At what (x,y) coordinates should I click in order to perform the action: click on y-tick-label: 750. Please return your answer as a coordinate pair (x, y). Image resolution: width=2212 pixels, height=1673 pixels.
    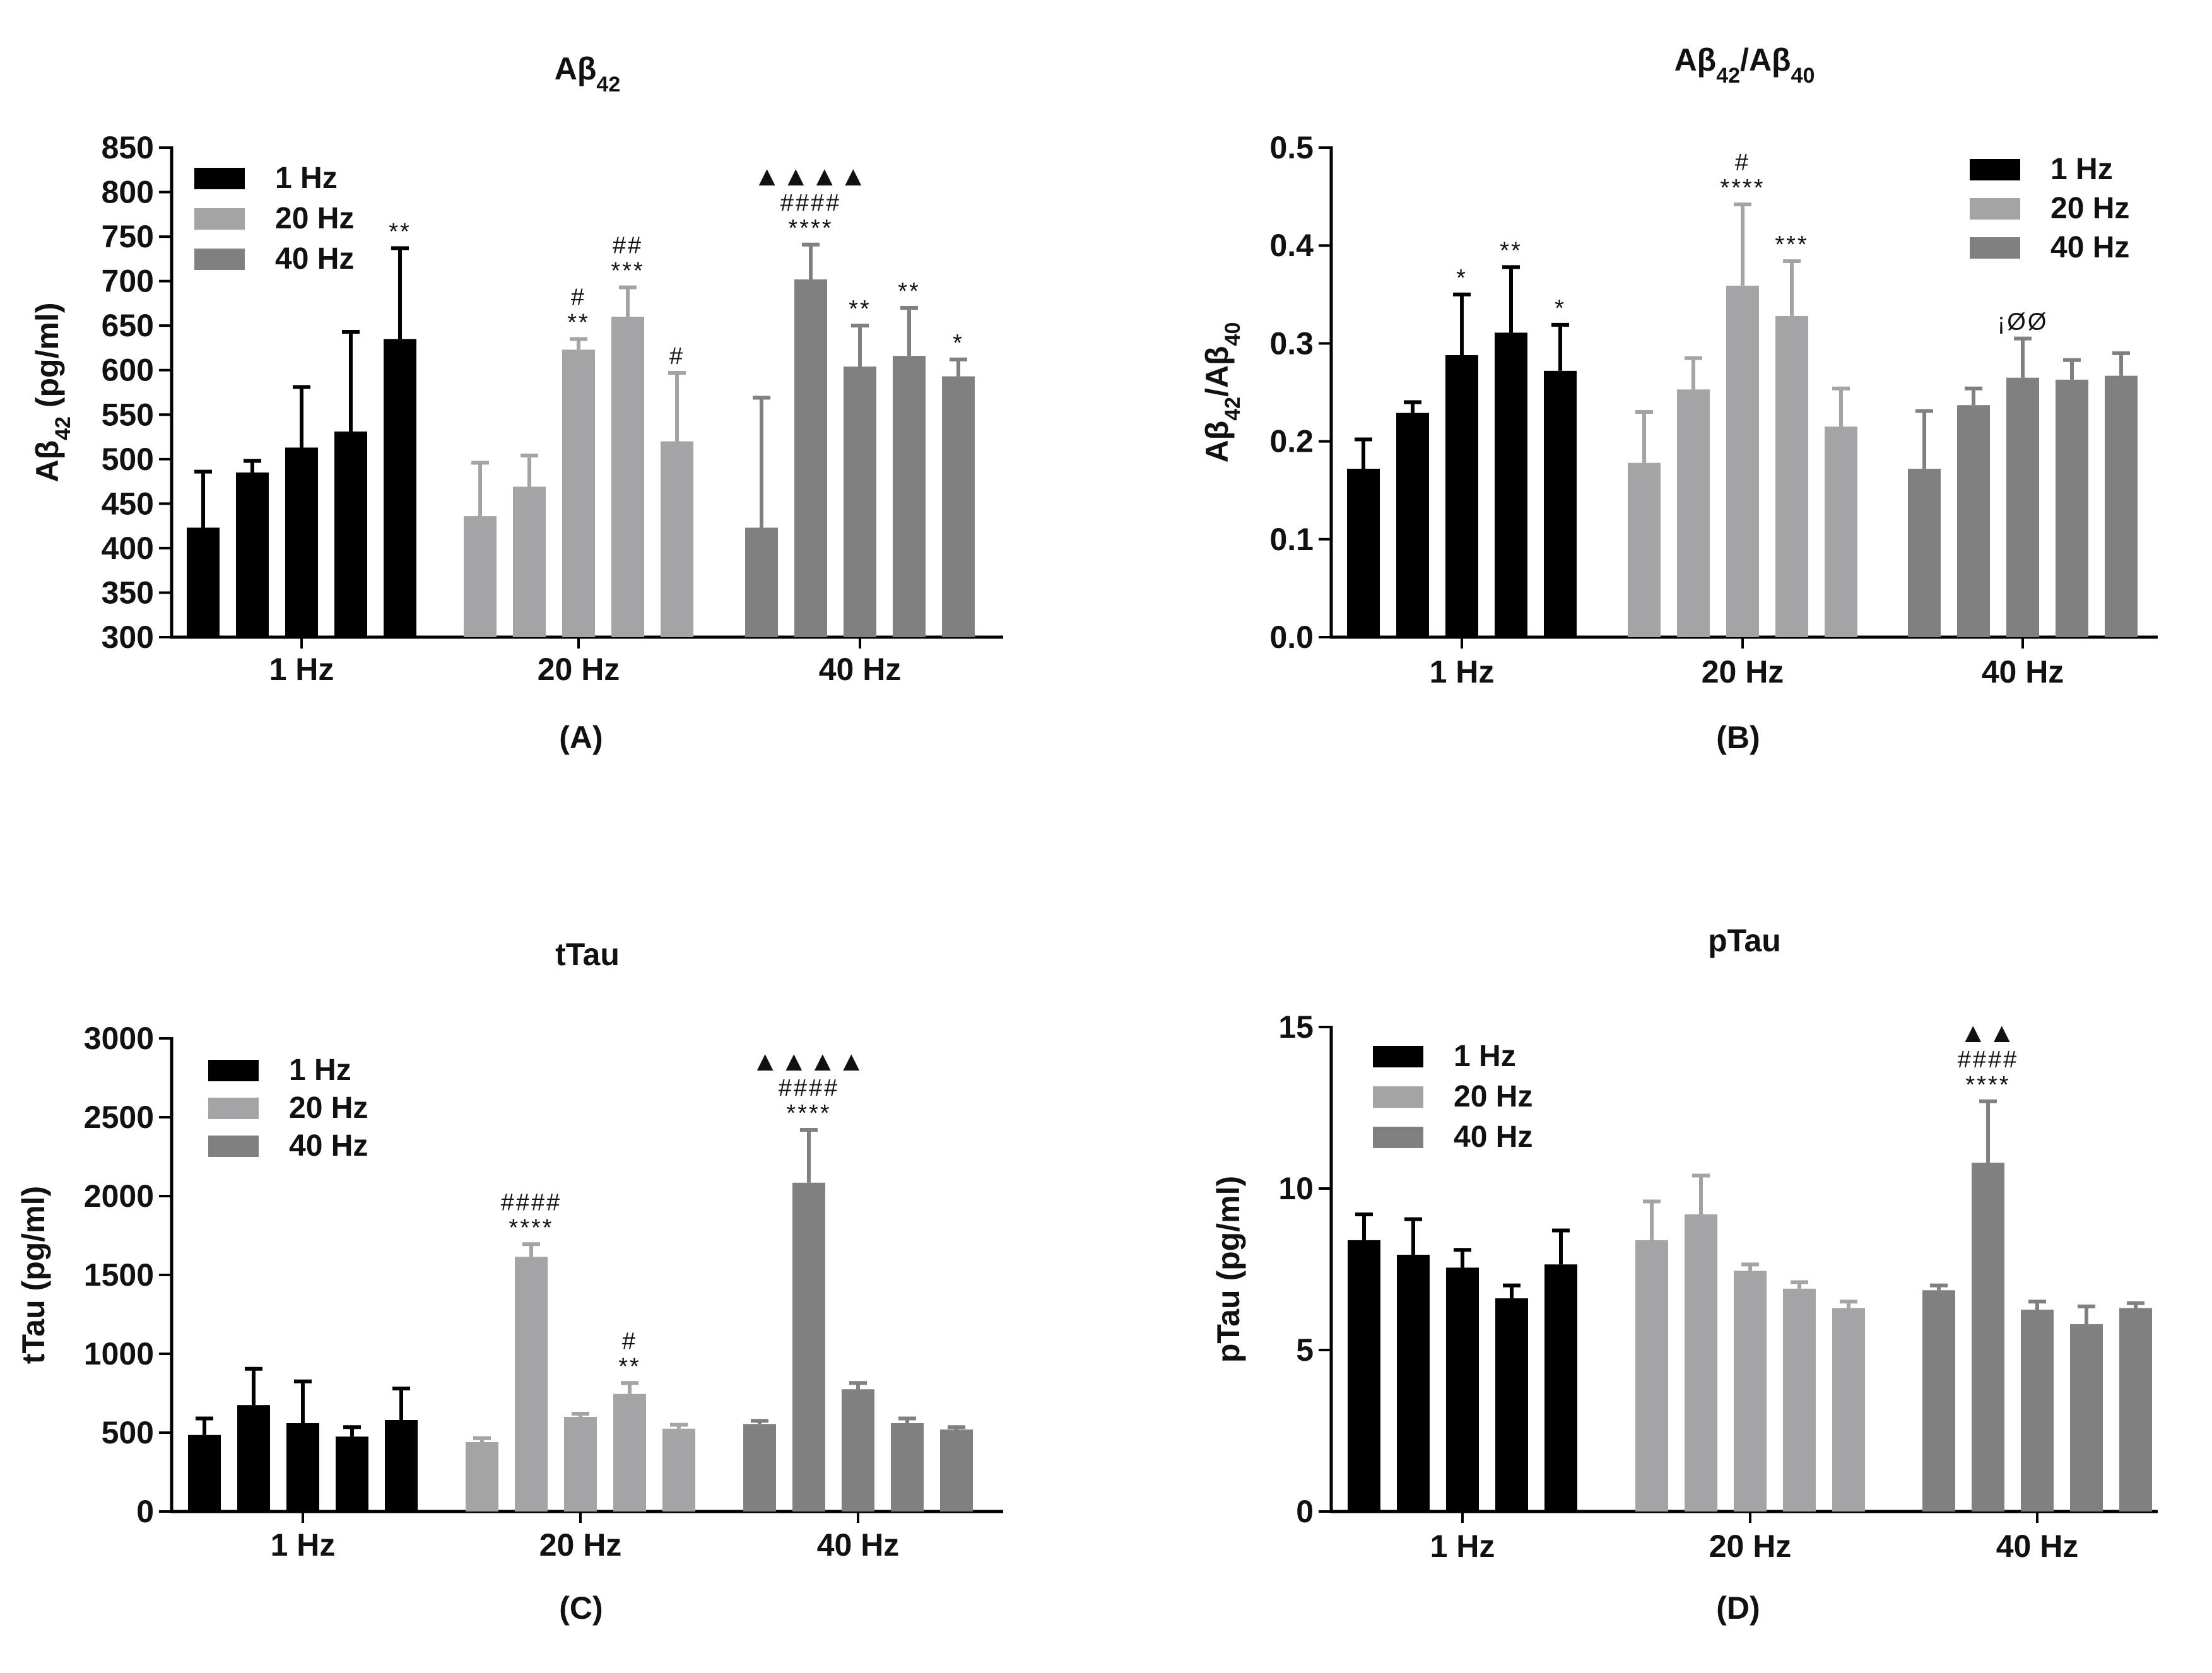
    Looking at the image, I should click on (128, 236).